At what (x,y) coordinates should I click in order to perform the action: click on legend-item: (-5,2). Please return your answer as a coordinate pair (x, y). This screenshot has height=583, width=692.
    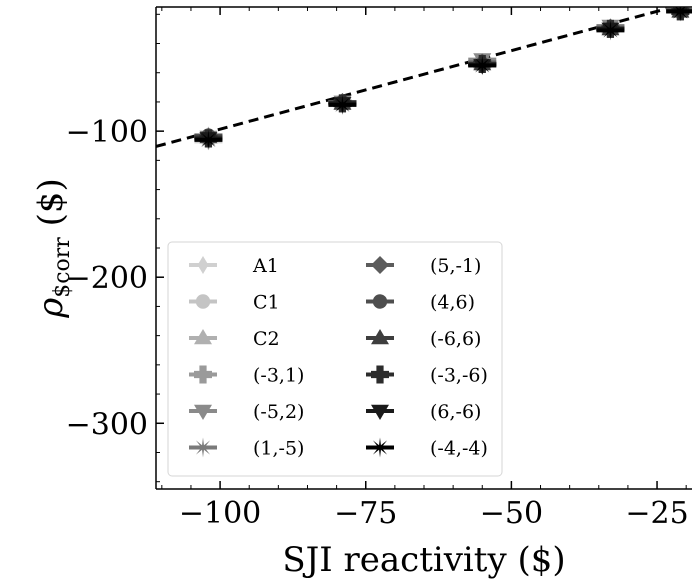
    Looking at the image, I should click on (246, 412).